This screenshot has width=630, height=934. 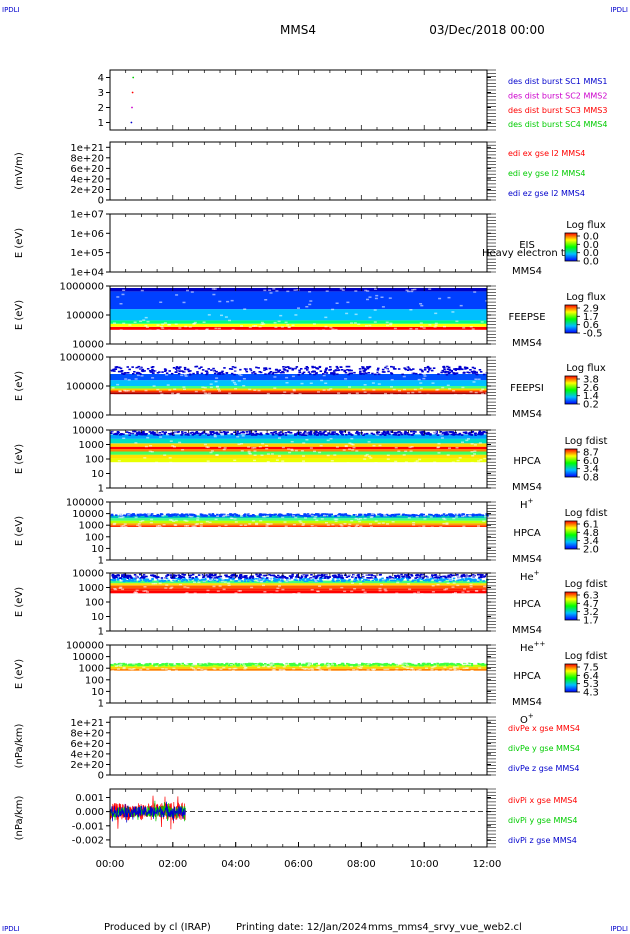 I want to click on ytick-label: 1e+04, so click(x=87, y=273).